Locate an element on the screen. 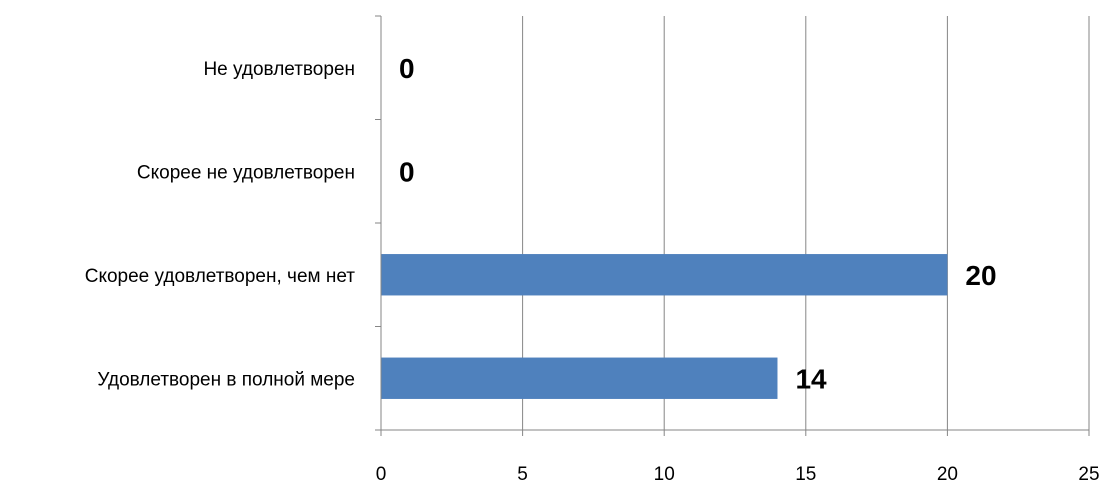 Image resolution: width=1105 pixels, height=482 pixels. x-tick-label: 20 is located at coordinates (947, 473).